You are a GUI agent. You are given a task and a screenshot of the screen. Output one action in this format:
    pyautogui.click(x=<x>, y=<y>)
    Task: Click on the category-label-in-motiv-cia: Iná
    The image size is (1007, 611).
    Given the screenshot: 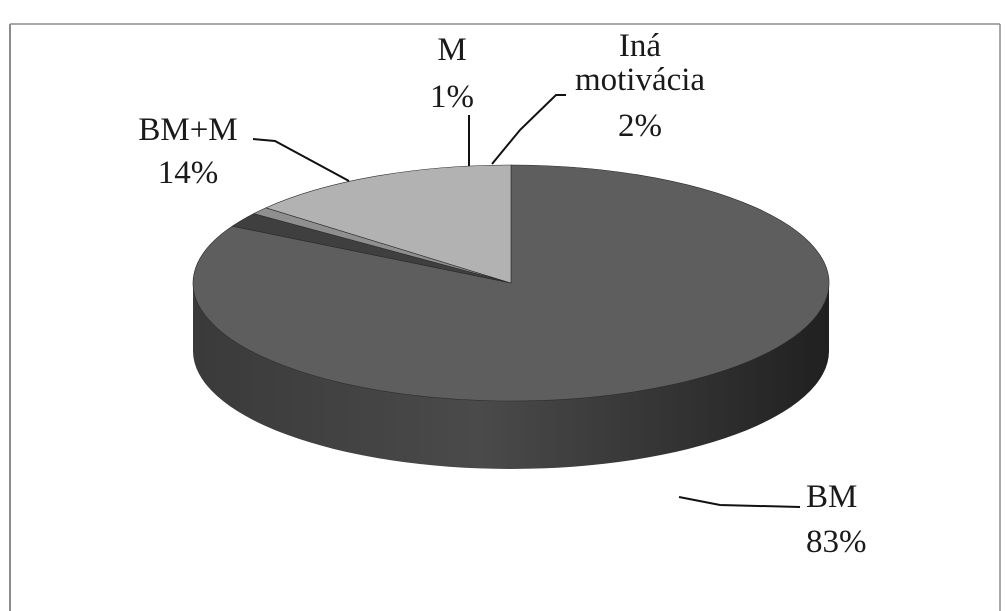 What is the action you would take?
    pyautogui.click(x=640, y=46)
    